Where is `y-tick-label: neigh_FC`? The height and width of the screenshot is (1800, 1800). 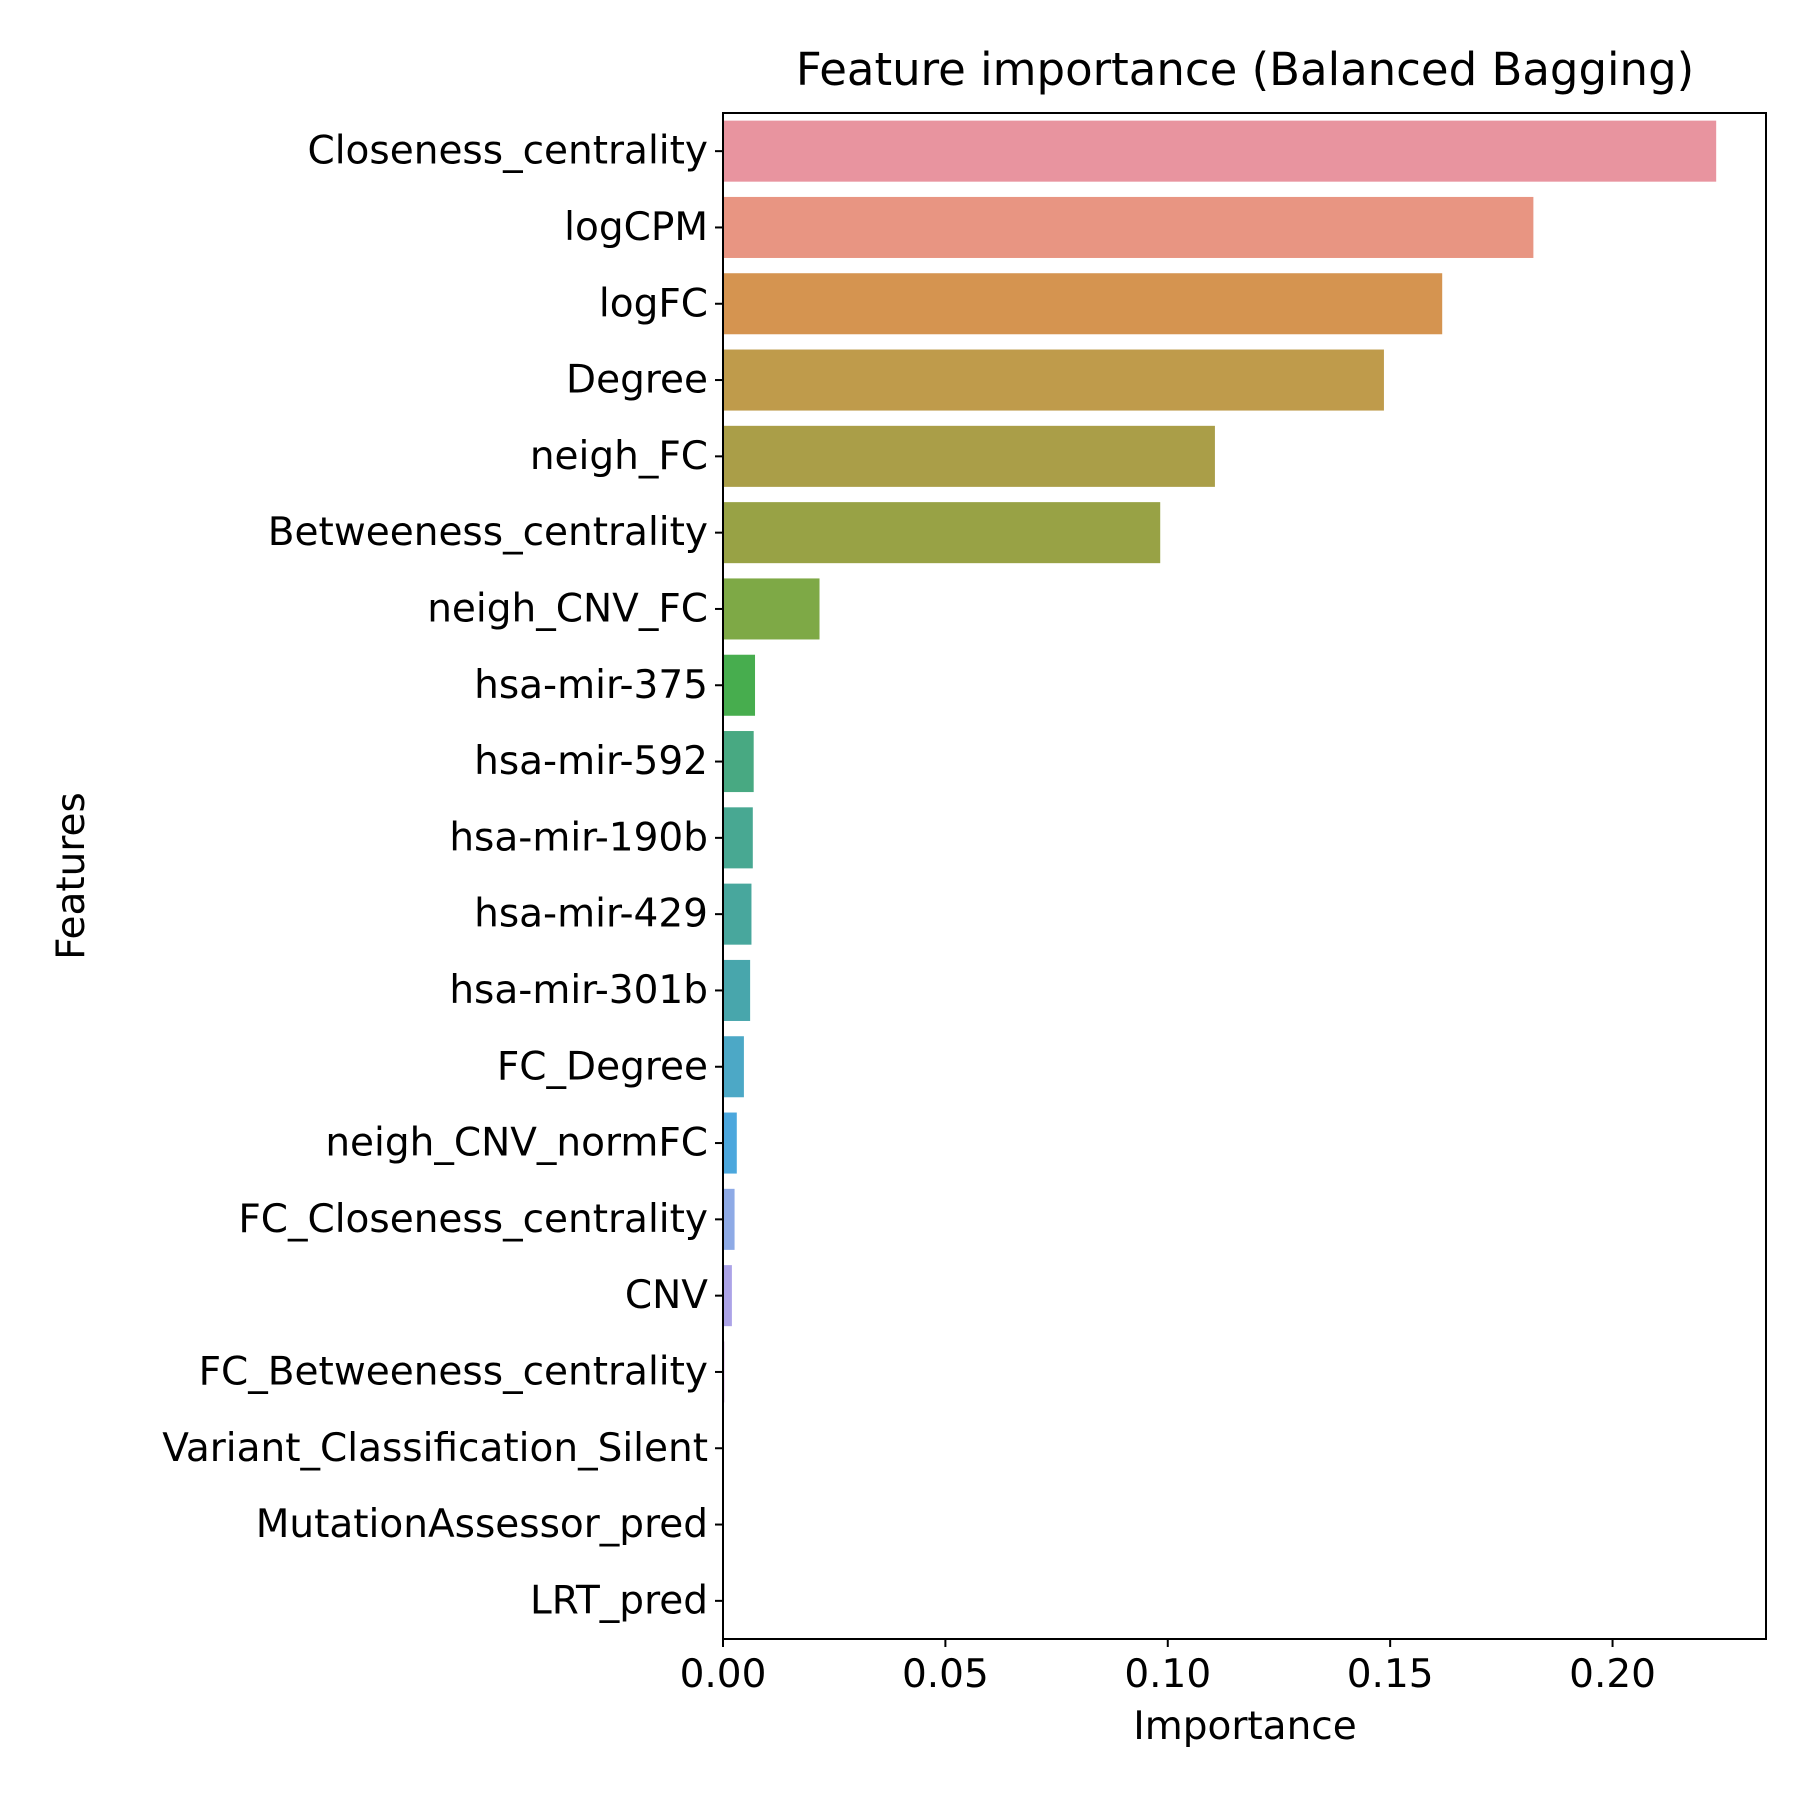 y-tick-label: neigh_FC is located at coordinates (619, 456).